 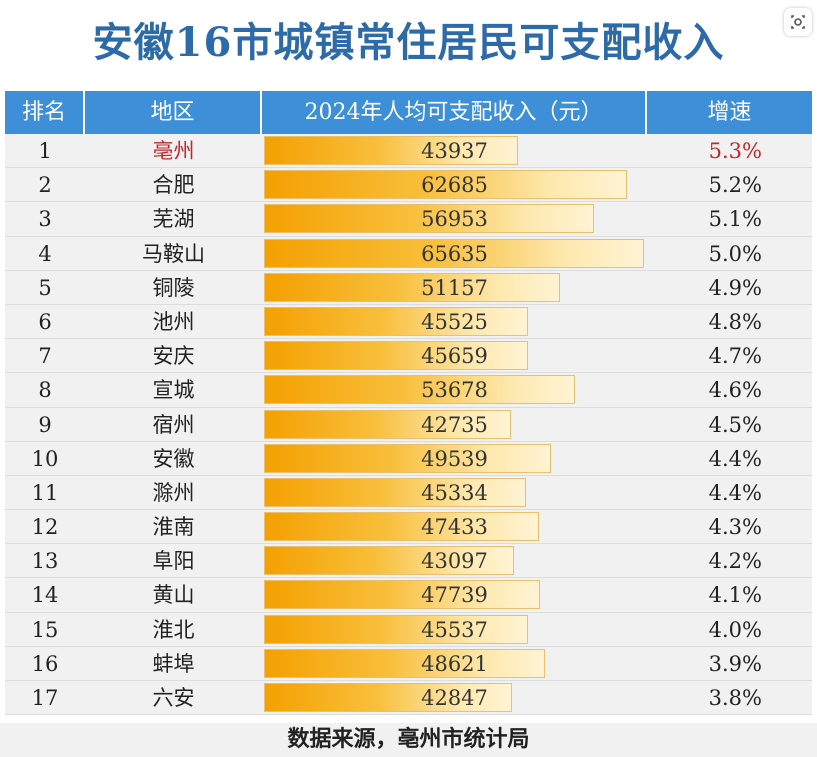 I want to click on rank-cell: 7, so click(x=45, y=356).